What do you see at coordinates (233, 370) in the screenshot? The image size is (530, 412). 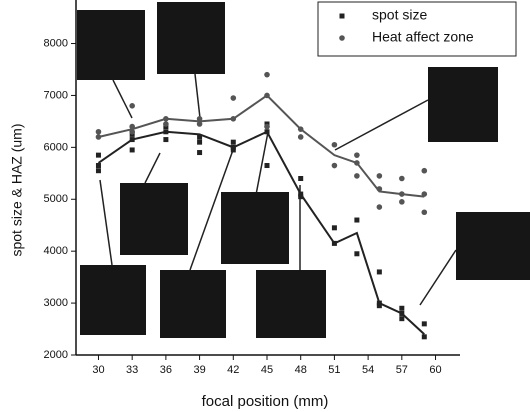 I see `x-tick-label: 42` at bounding box center [233, 370].